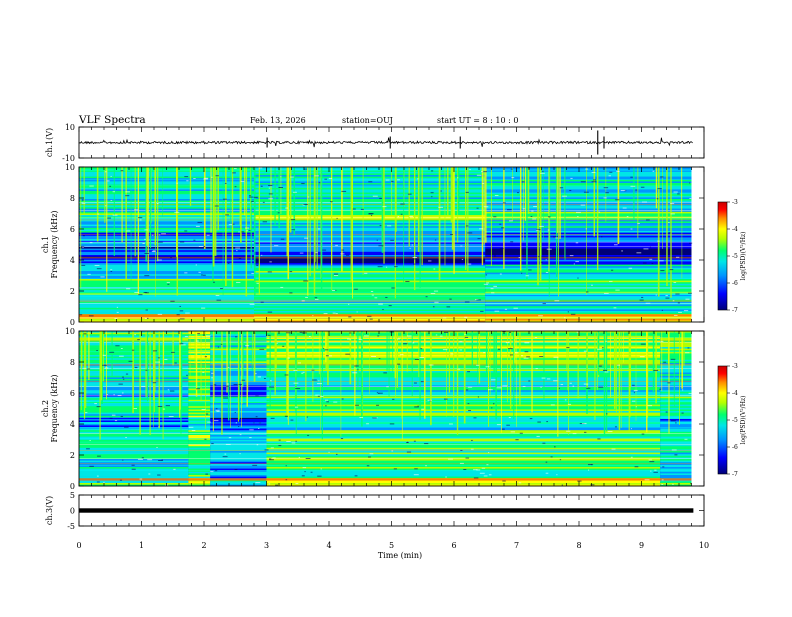  Describe the element at coordinates (392, 545) in the screenshot. I see `time-axis: 0 1 2 3 4 5 6 7 8 9 10` at that location.